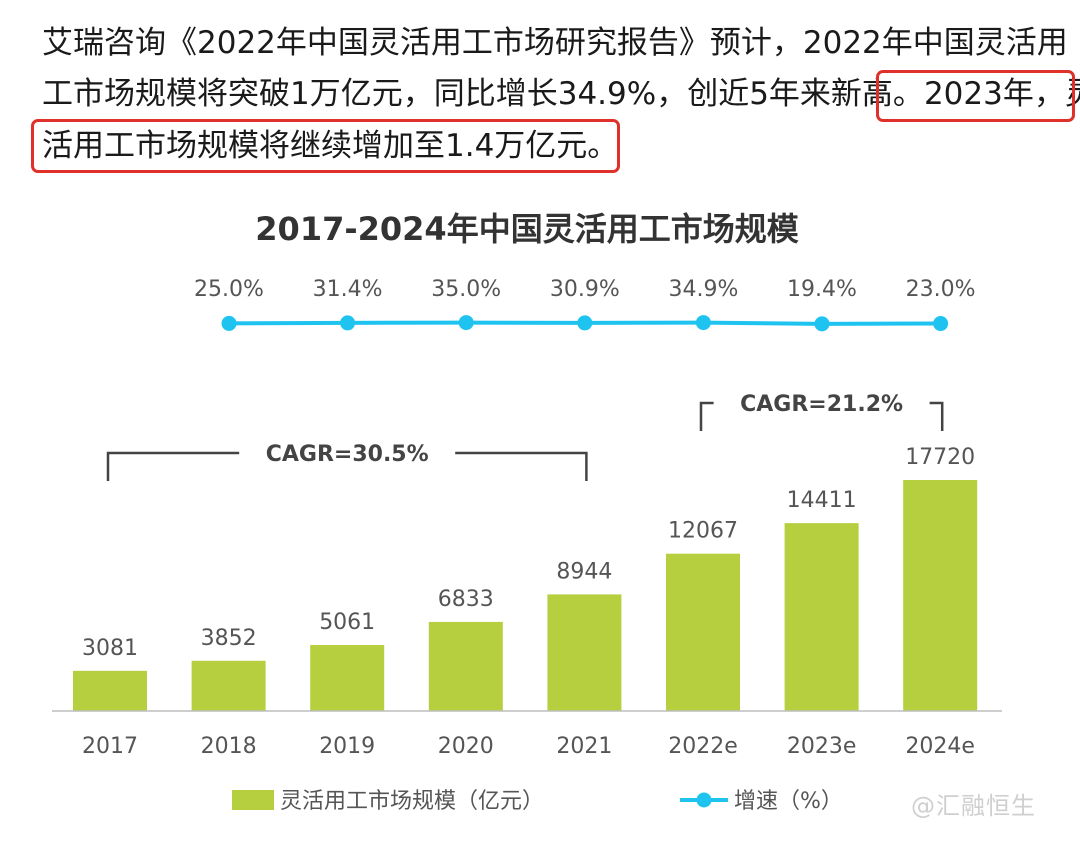 The height and width of the screenshot is (849, 1080). I want to click on x-tick-label: 2019, so click(347, 746).